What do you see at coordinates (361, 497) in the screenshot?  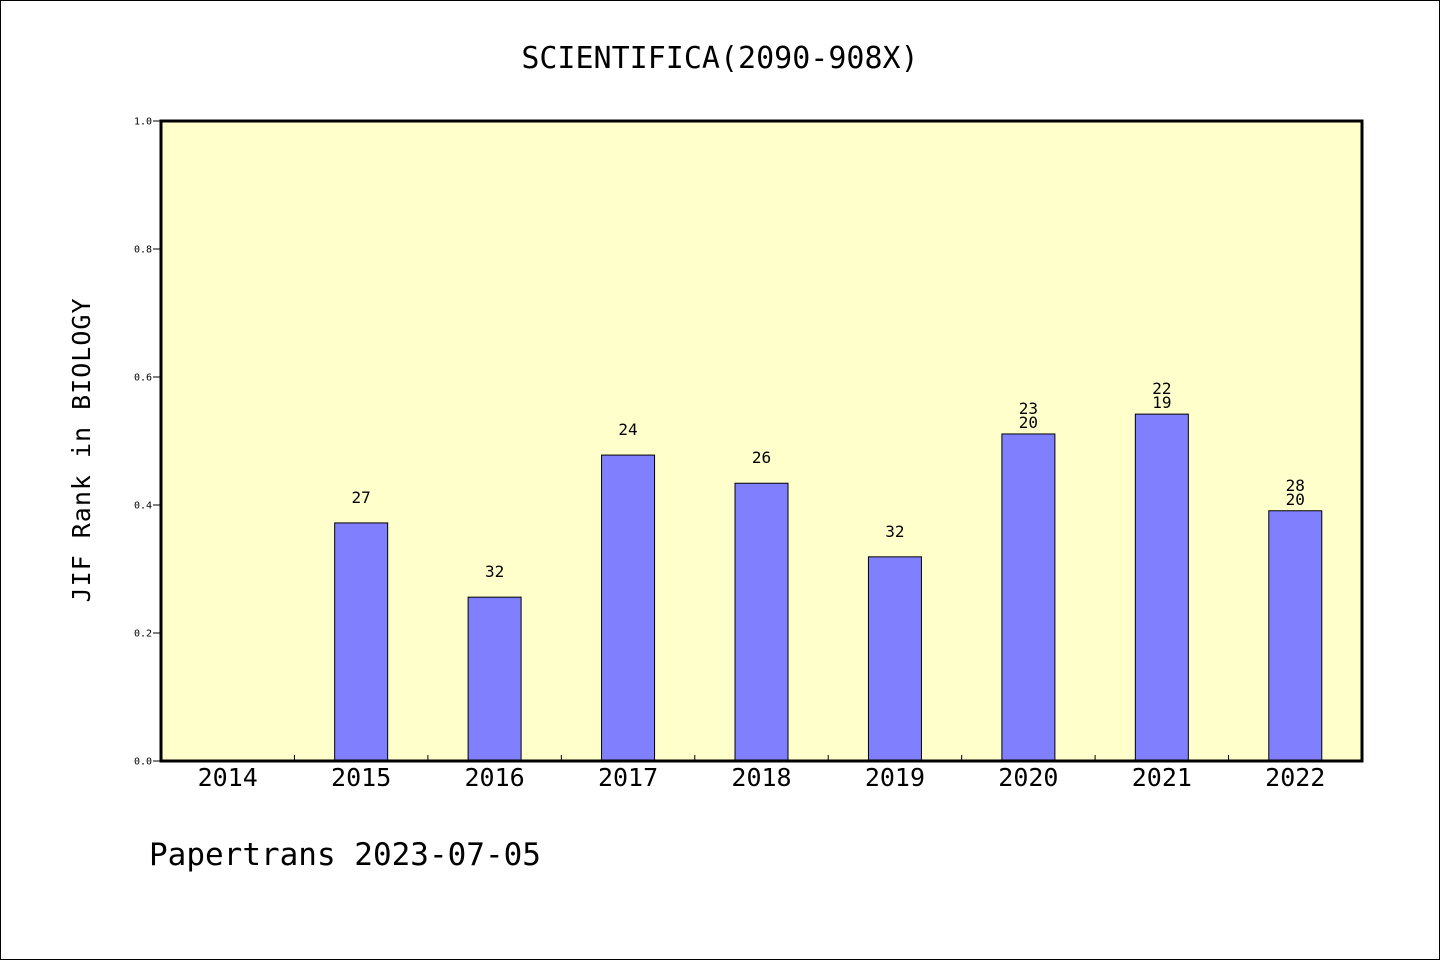 I see `data-label: 27` at bounding box center [361, 497].